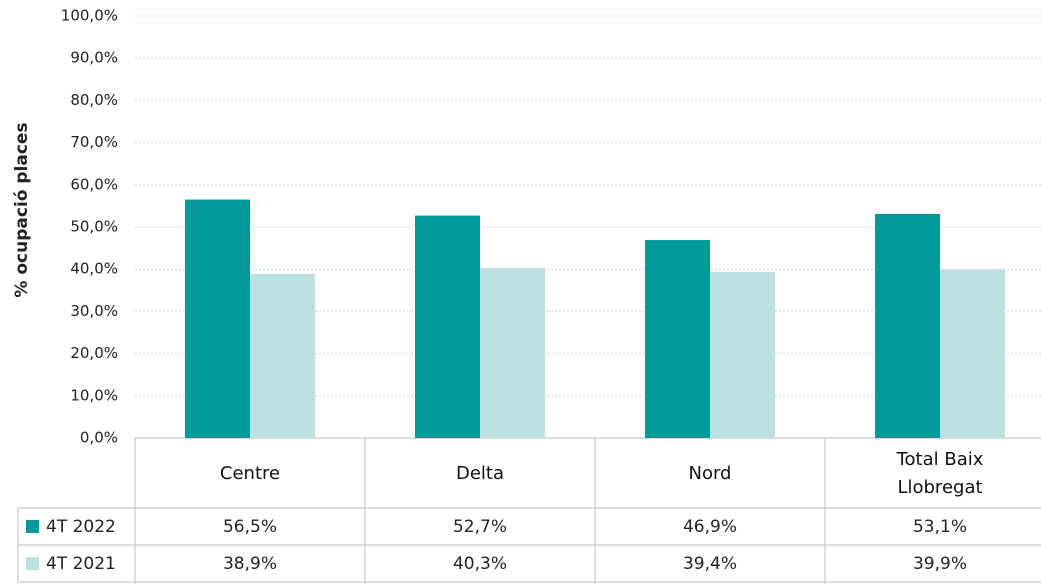  What do you see at coordinates (94, 353) in the screenshot?
I see `y-tick-label: 20,0%` at bounding box center [94, 353].